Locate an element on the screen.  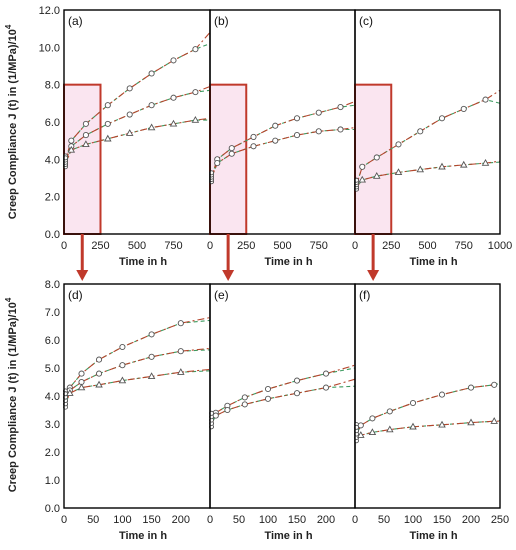
panel-e-series-0-fit-red is located at coordinates (282, 396).